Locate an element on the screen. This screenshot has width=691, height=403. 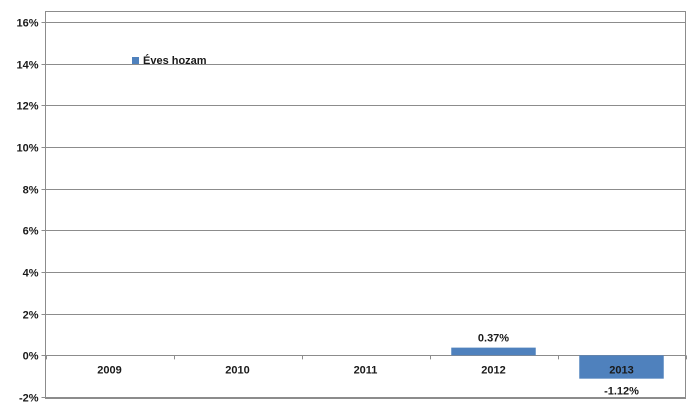
legend-swatch is located at coordinates (135, 60).